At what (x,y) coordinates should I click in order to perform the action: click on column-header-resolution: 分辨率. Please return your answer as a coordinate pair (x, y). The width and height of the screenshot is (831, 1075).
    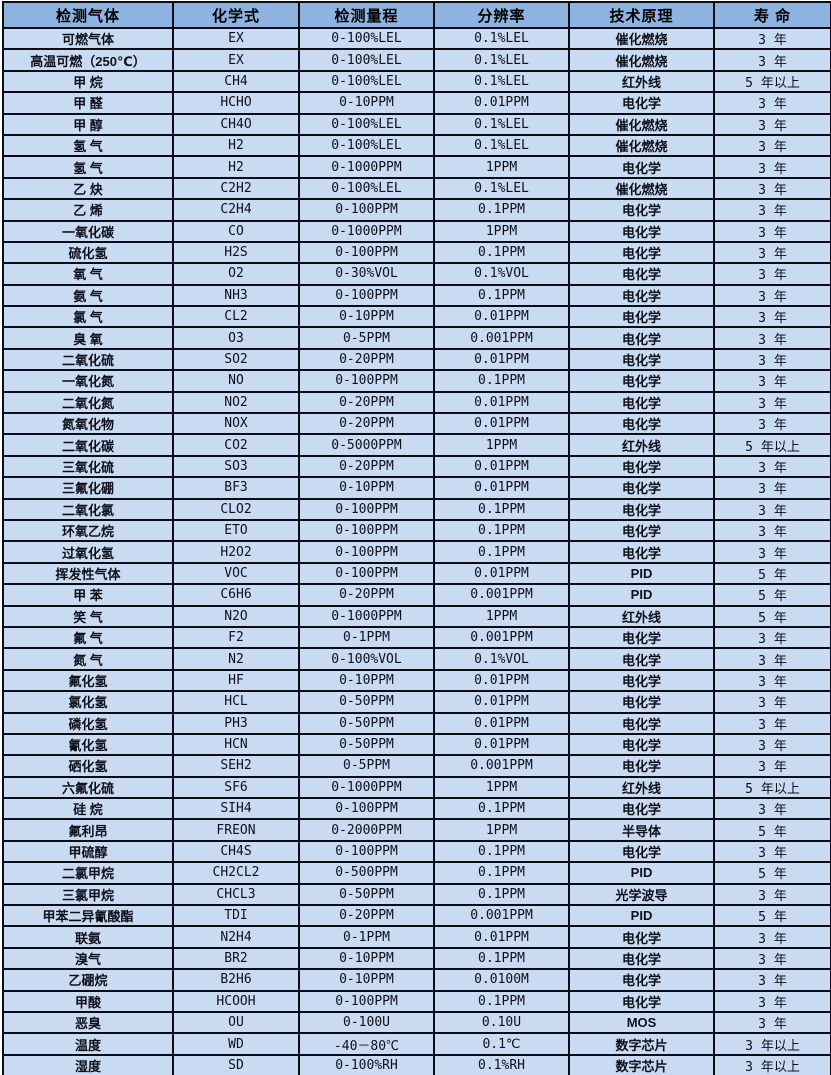
    Looking at the image, I should click on (501, 15).